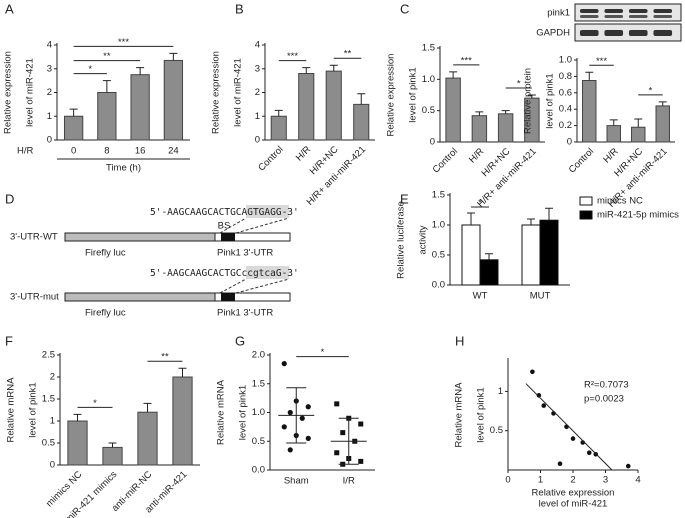 The image size is (685, 518). What do you see at coordinates (569, 427) in the screenshot?
I see `trend-line` at bounding box center [569, 427].